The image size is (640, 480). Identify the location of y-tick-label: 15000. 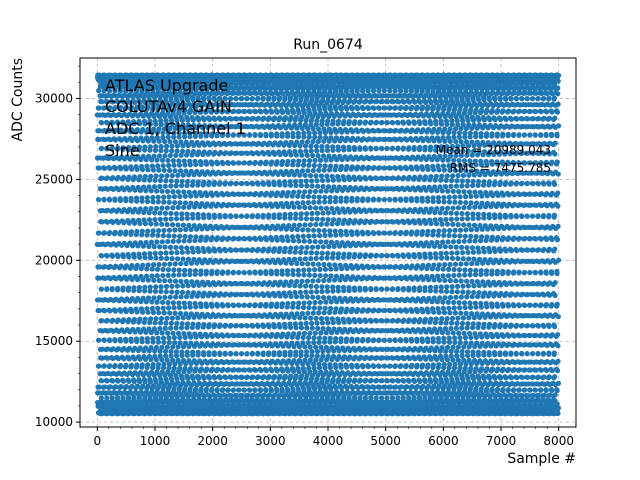
(54, 341).